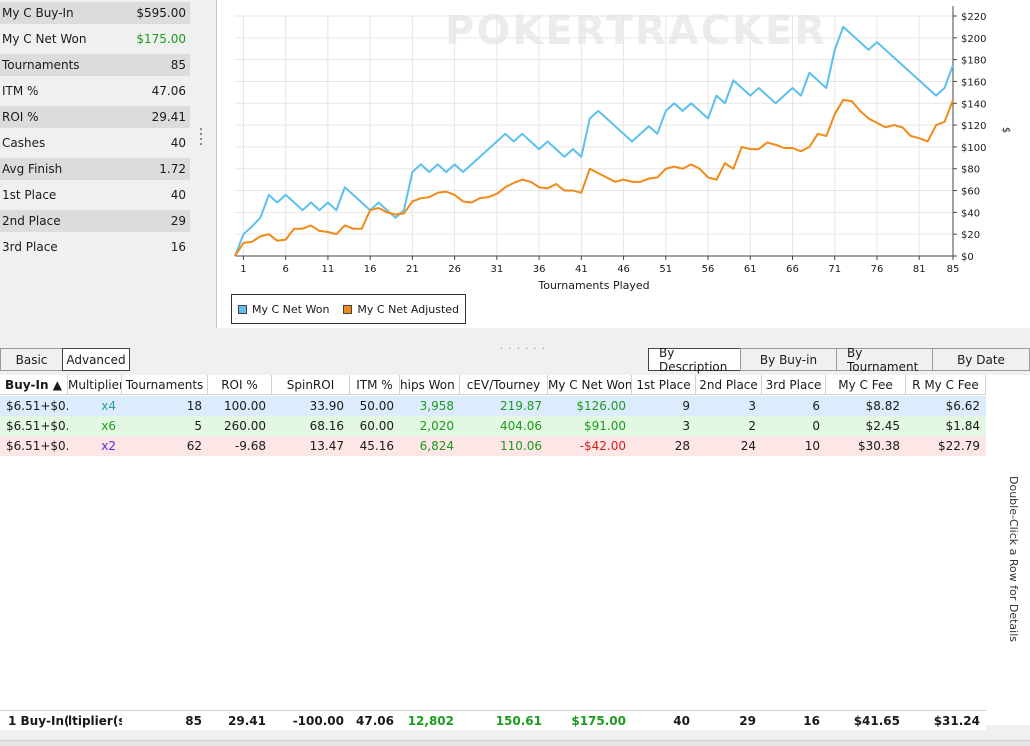 The image size is (1030, 746). What do you see at coordinates (95, 221) in the screenshot?
I see `stat-row-2nd: 2nd Place 29` at bounding box center [95, 221].